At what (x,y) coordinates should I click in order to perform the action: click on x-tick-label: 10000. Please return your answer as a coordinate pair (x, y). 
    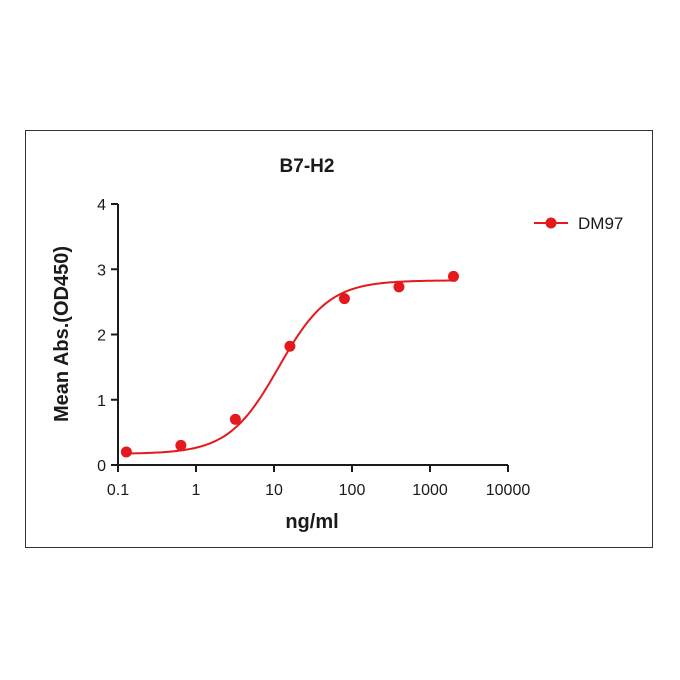
    Looking at the image, I should click on (508, 490).